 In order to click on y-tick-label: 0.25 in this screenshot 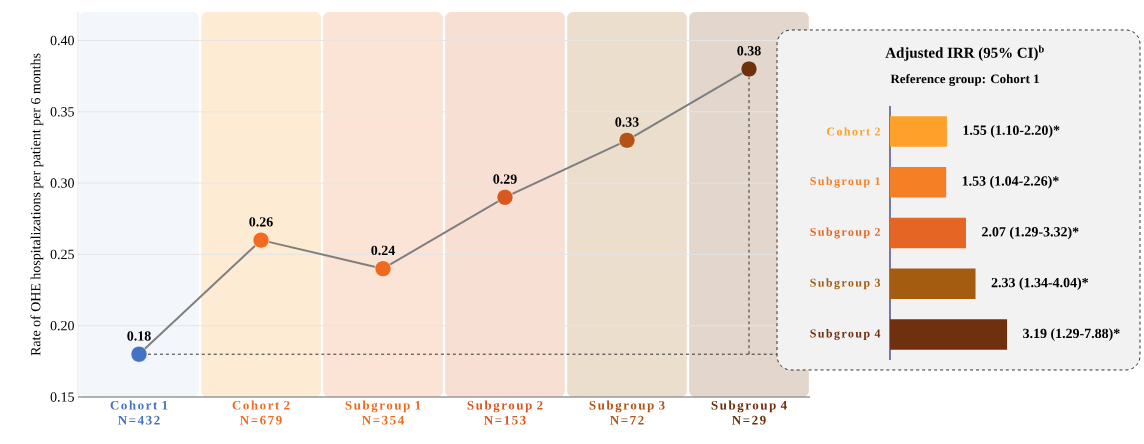, I will do `click(62, 254)`.